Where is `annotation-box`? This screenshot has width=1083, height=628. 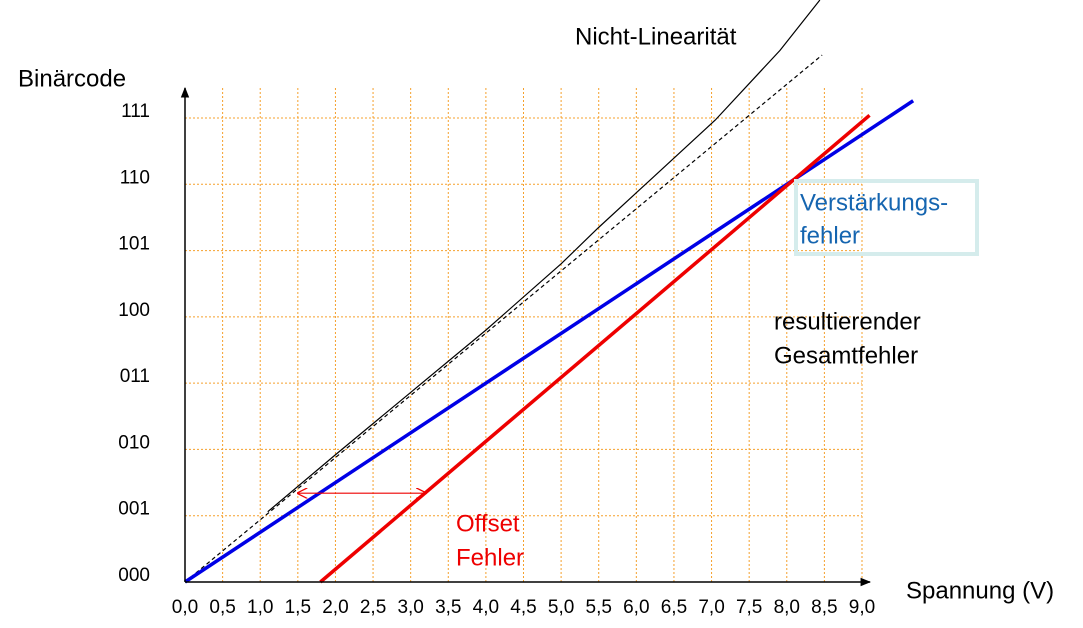 annotation-box is located at coordinates (886, 217).